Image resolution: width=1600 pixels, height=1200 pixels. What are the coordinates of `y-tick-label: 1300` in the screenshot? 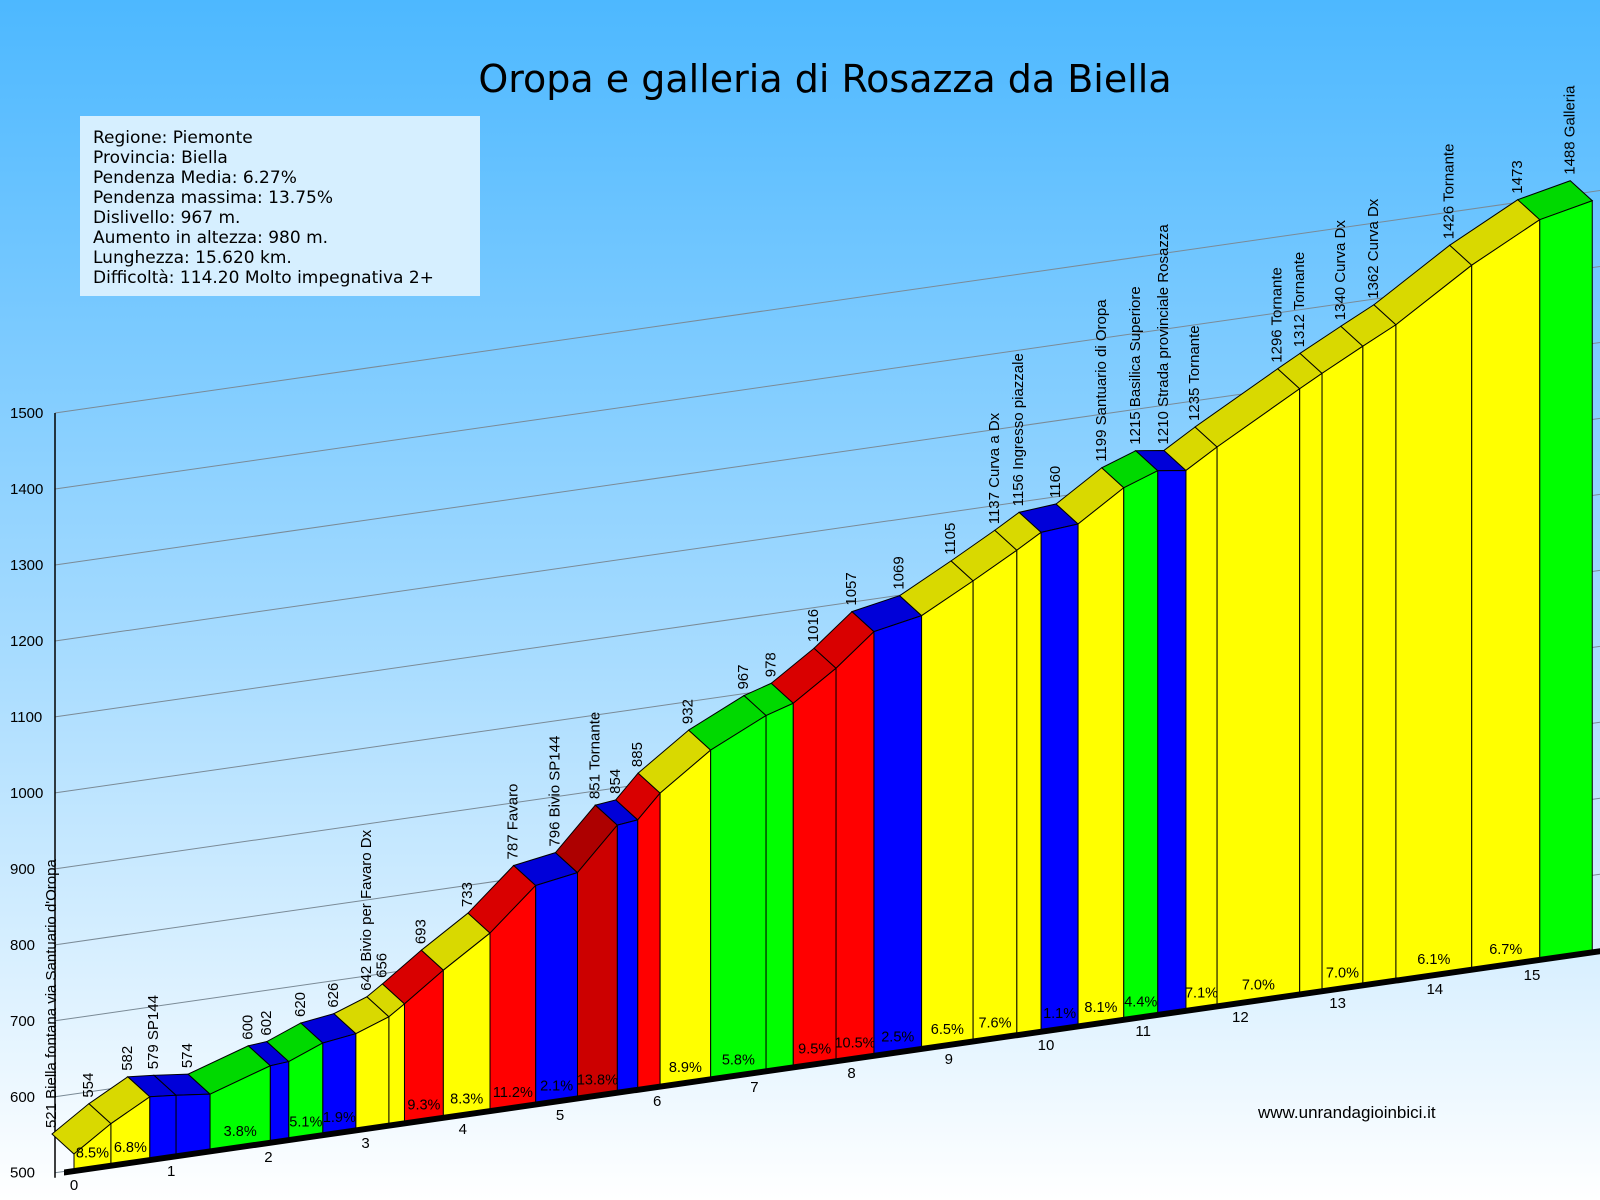 It's located at (26, 565).